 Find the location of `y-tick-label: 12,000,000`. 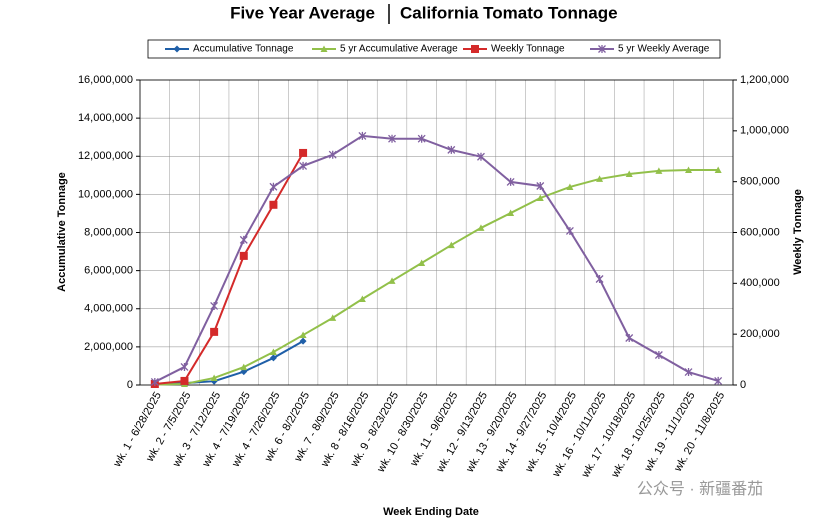

y-tick-label: 12,000,000 is located at coordinates (105, 156).